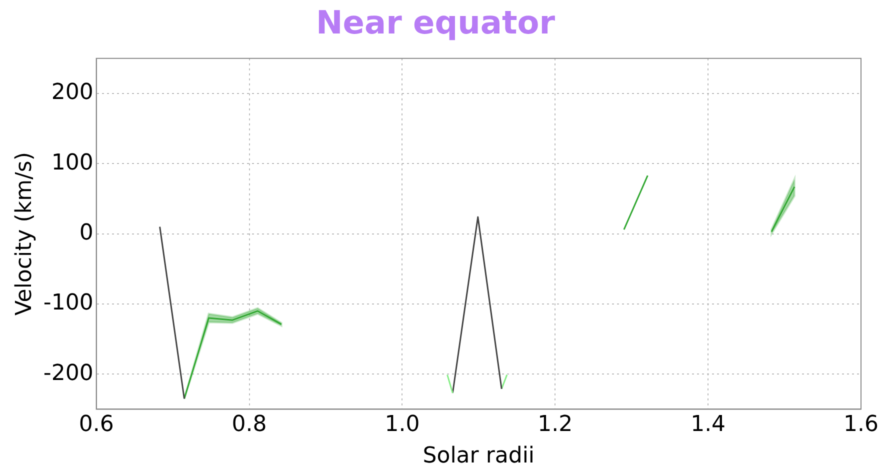  Describe the element at coordinates (436, 23) in the screenshot. I see `chart-title: Near equator` at that location.